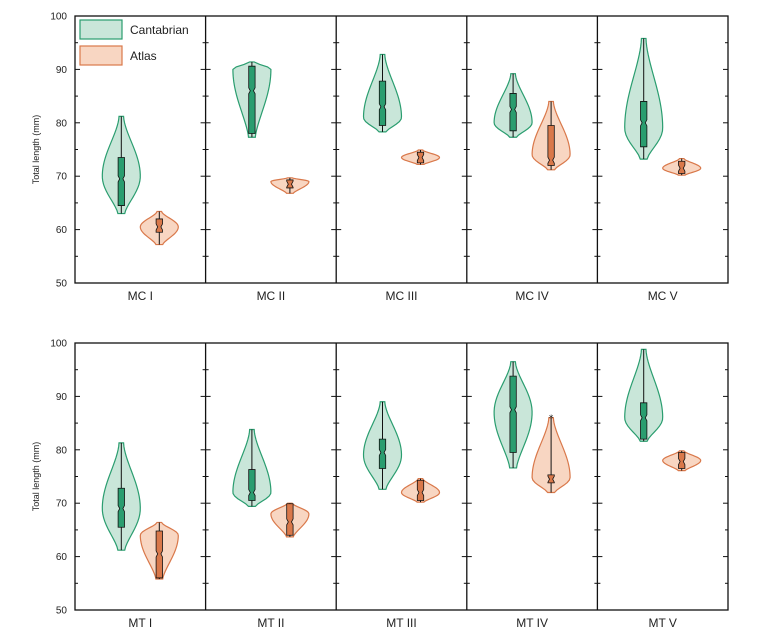  What do you see at coordinates (663, 296) in the screenshot?
I see `category-label: MC V` at bounding box center [663, 296].